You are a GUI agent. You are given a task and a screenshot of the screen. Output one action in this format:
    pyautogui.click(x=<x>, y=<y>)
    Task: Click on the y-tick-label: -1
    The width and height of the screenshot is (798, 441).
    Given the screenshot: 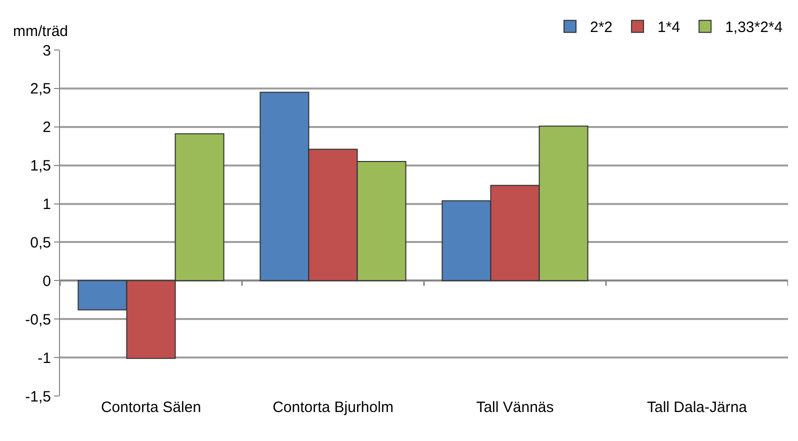 What is the action you would take?
    pyautogui.click(x=44, y=358)
    